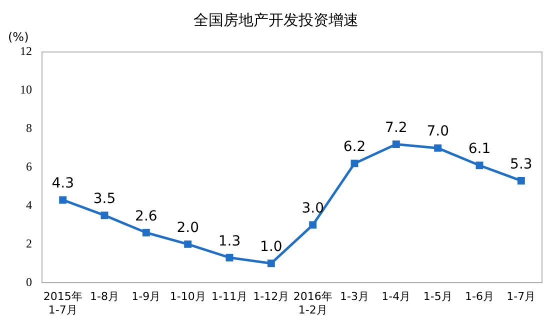  I want to click on data-label: 7.0, so click(437, 132).